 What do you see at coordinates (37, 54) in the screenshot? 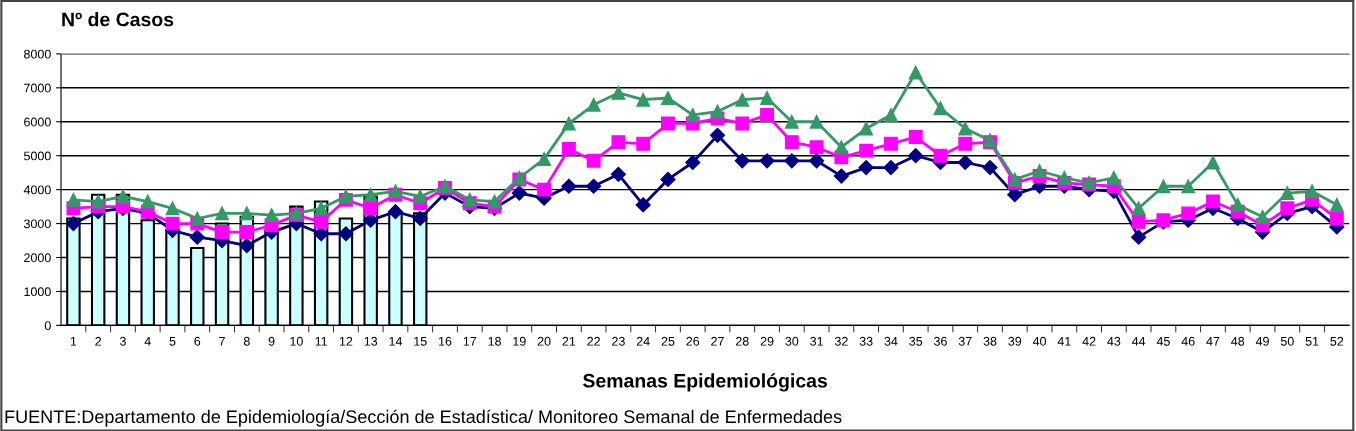
I see `y-tick-label: 8000` at bounding box center [37, 54].